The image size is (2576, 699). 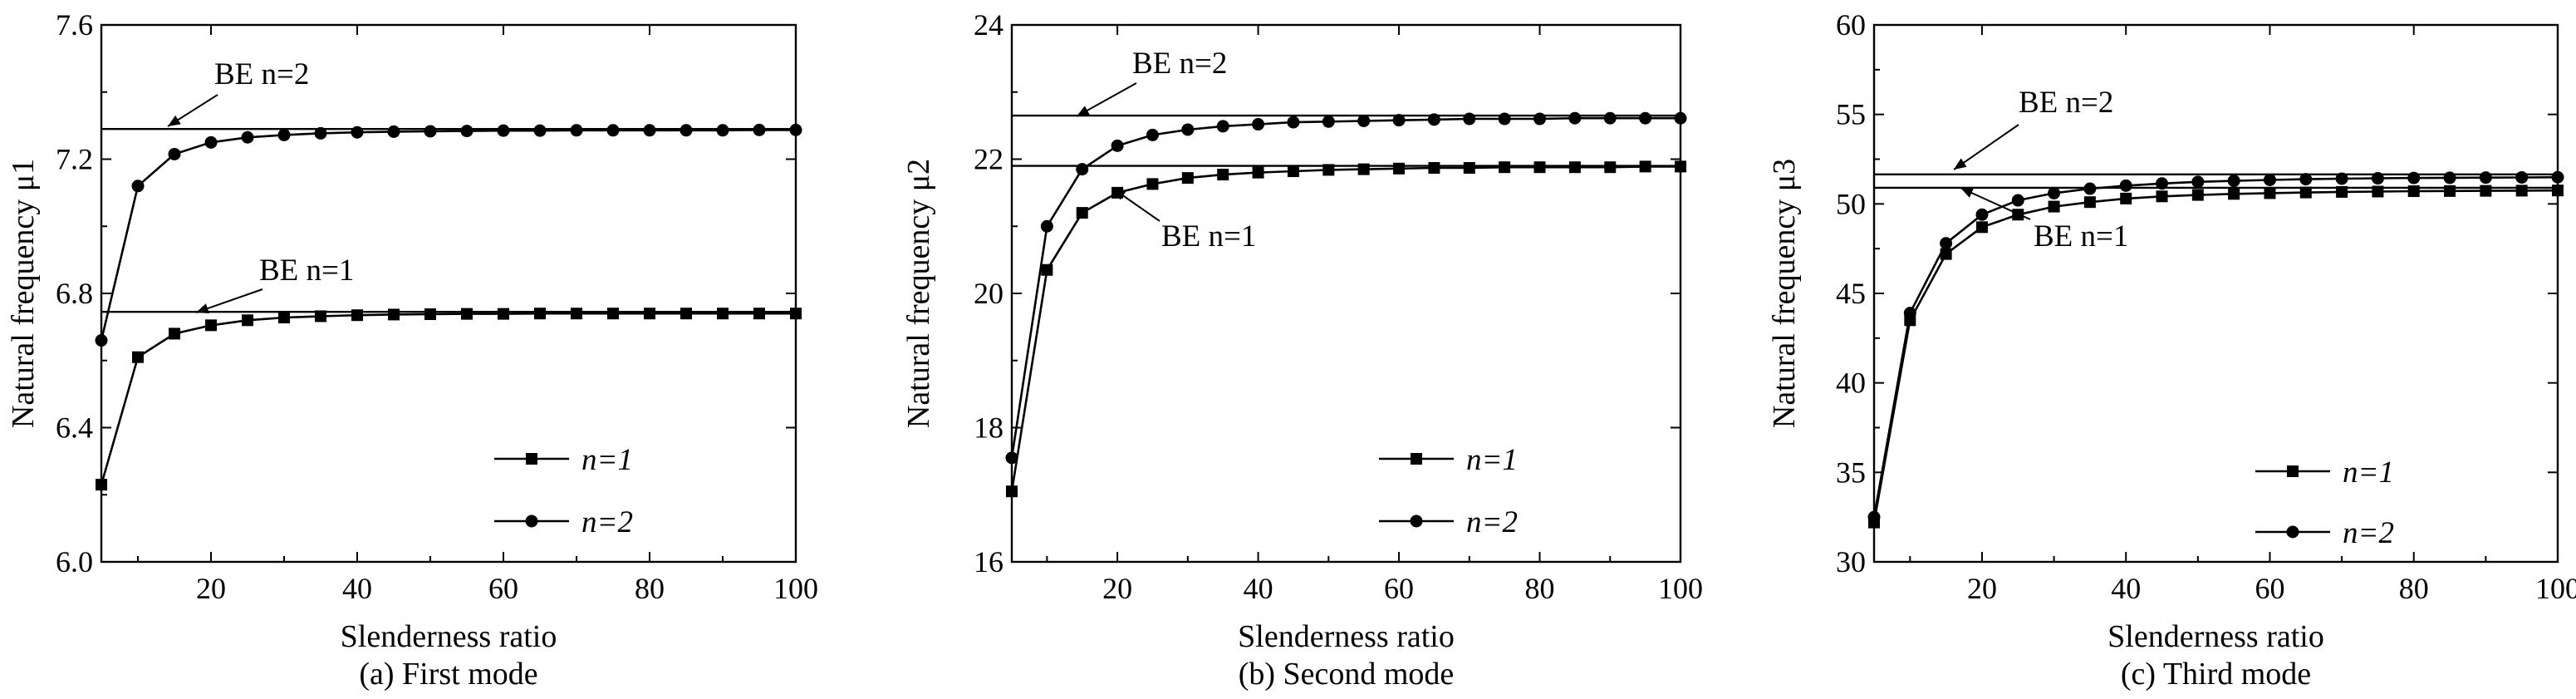 What do you see at coordinates (531, 521) in the screenshot?
I see `legend-marker-n2` at bounding box center [531, 521].